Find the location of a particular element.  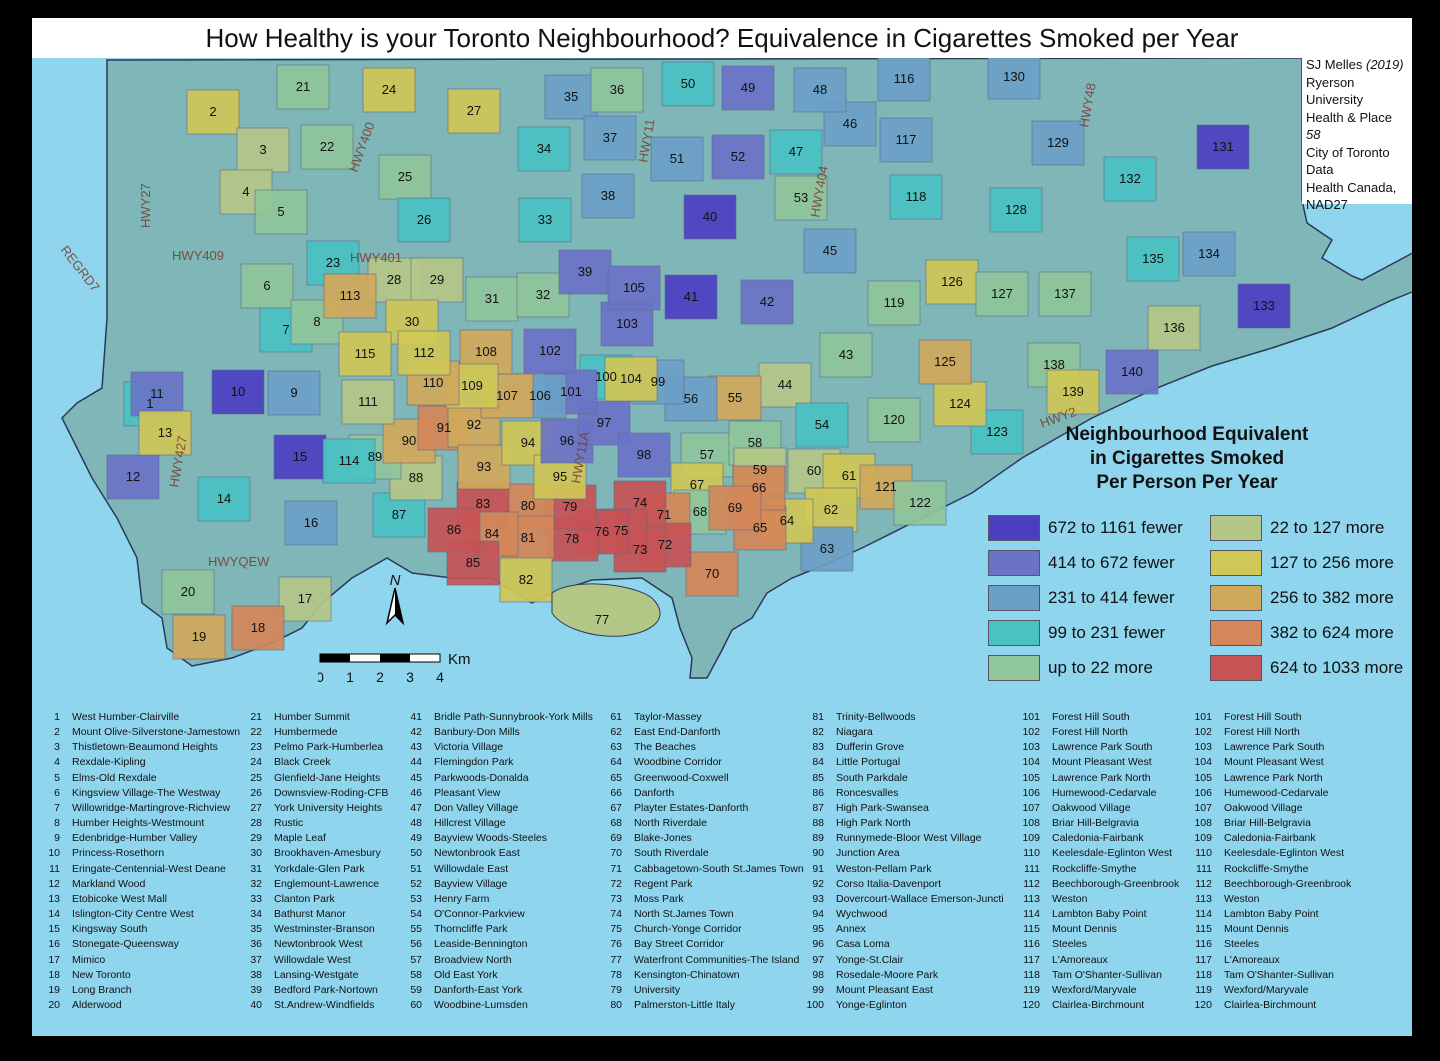

index-number: 60 is located at coordinates (416, 1004).